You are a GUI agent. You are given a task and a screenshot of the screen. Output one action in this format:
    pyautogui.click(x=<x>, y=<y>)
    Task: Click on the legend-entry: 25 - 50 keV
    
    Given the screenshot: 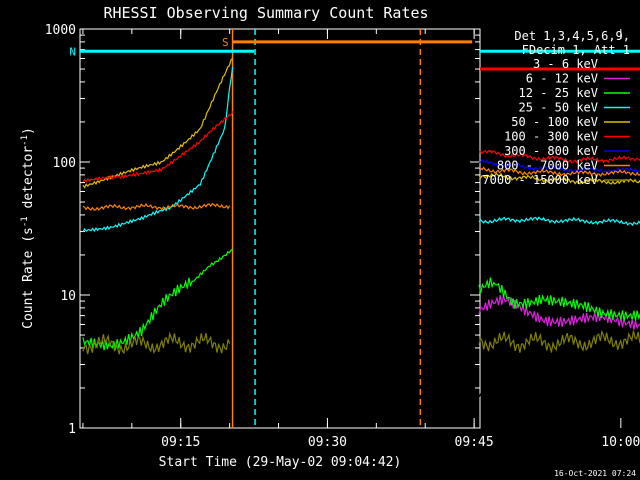 What is the action you would take?
    pyautogui.click(x=558, y=108)
    